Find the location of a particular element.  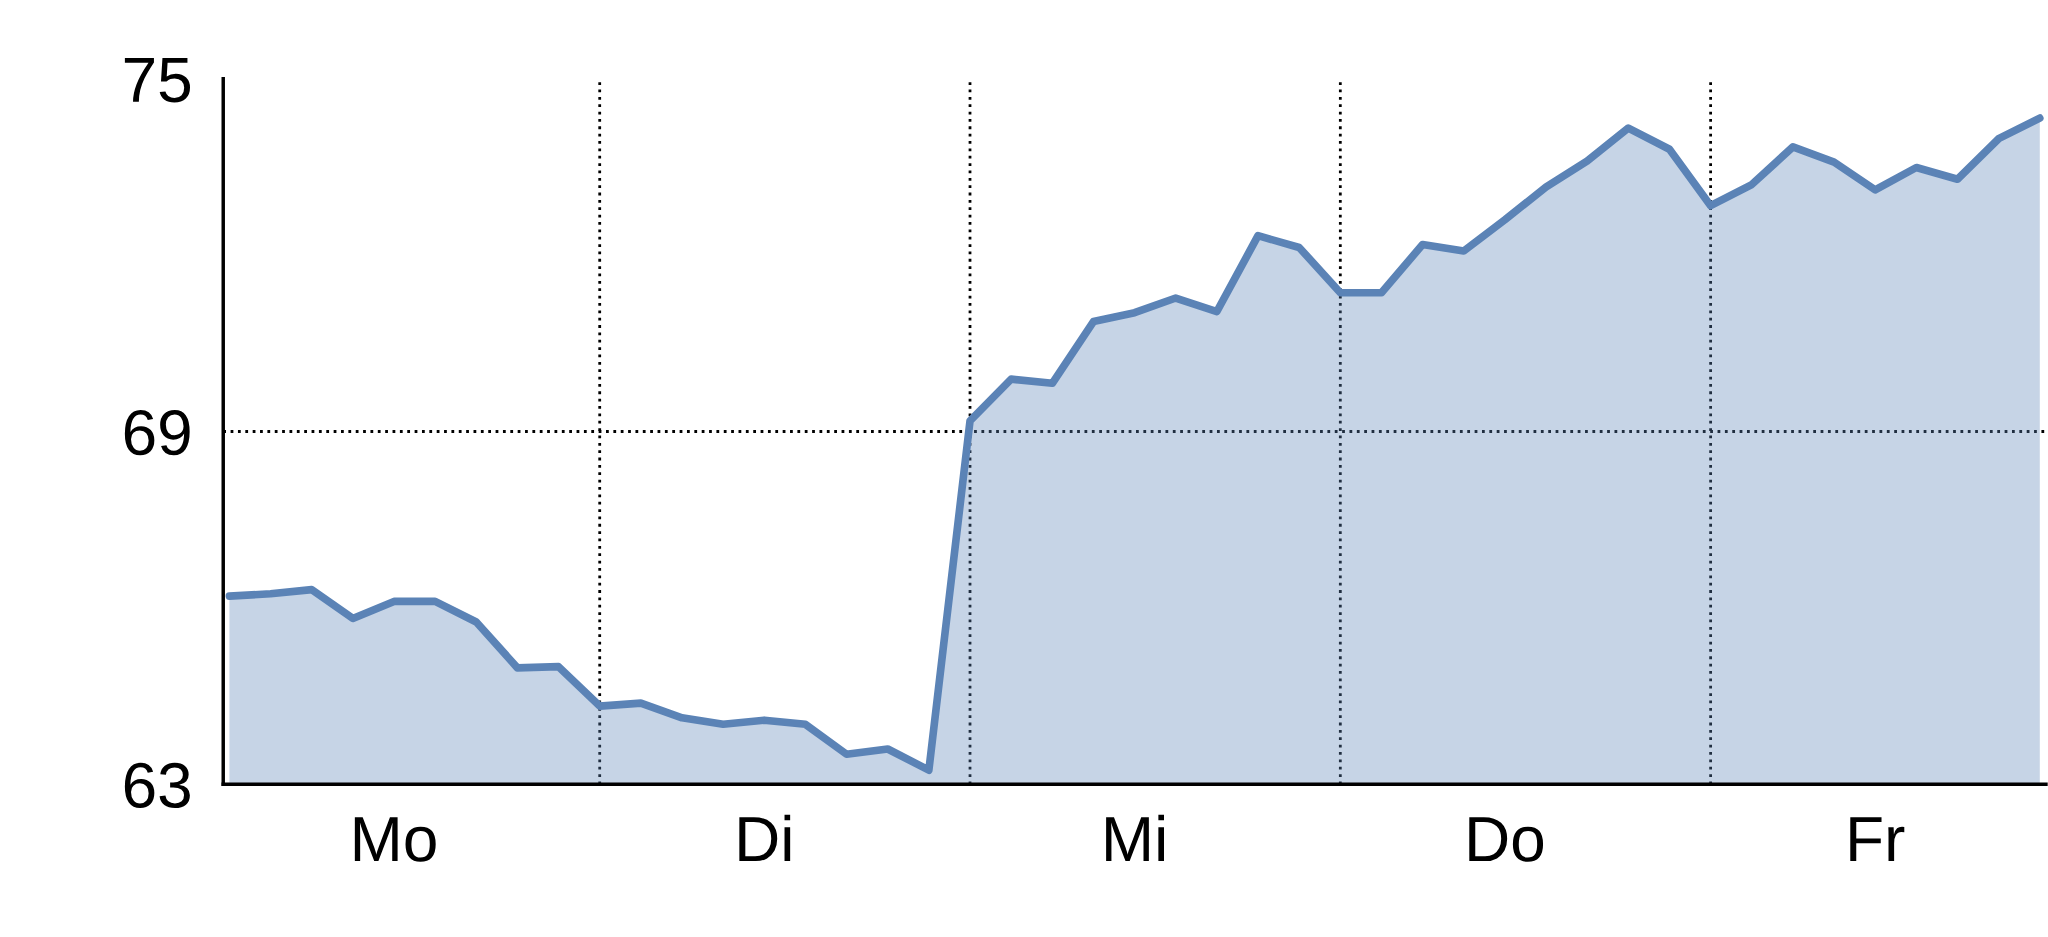

y-tick-label: 75 is located at coordinates (157, 80).